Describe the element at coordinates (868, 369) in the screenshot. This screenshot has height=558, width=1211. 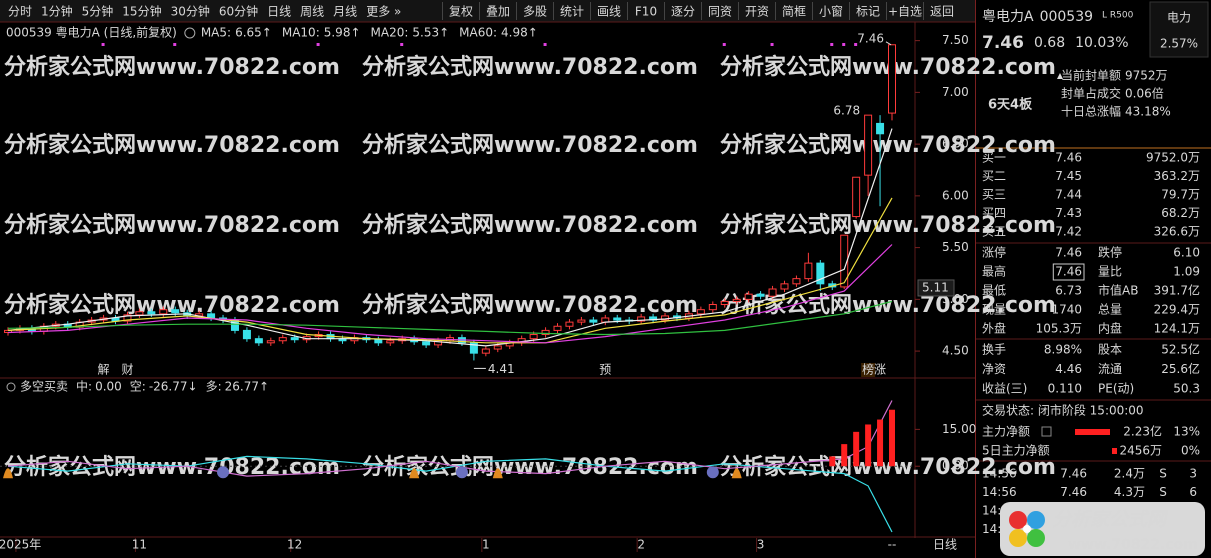
I see `event-marker: 榜` at that location.